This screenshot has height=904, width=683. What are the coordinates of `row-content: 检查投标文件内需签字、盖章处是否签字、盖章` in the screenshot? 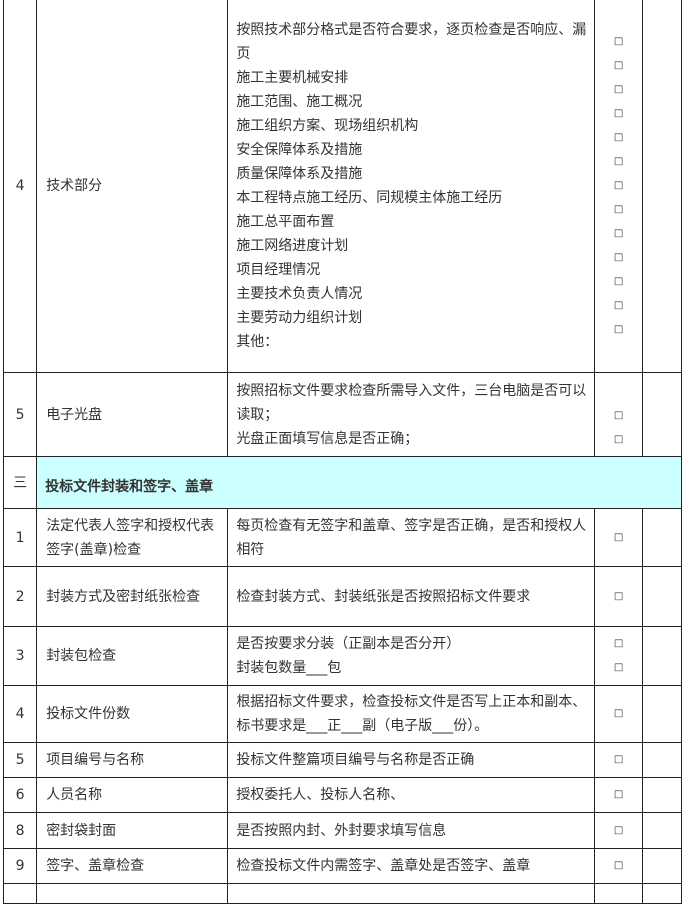 It's located at (411, 866).